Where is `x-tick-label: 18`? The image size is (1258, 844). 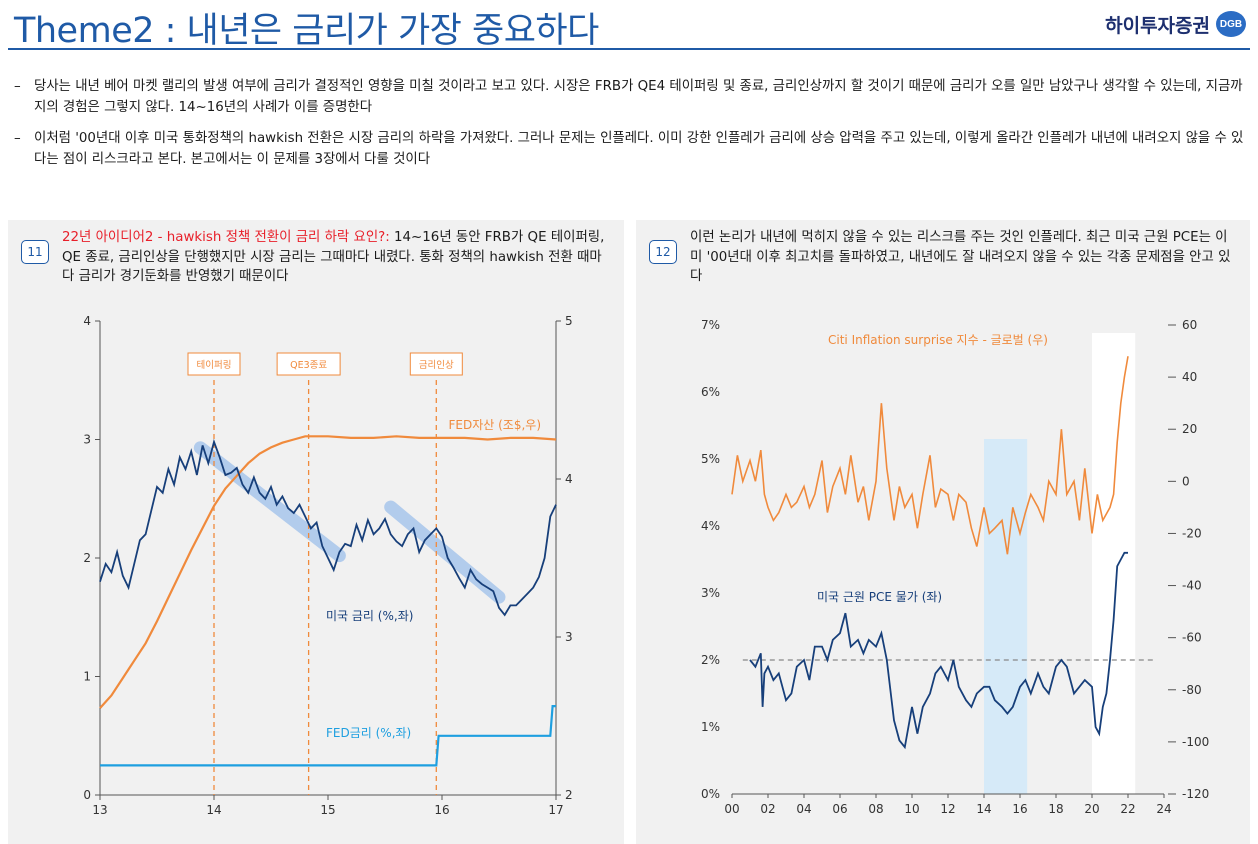
x-tick-label: 18 is located at coordinates (1055, 809).